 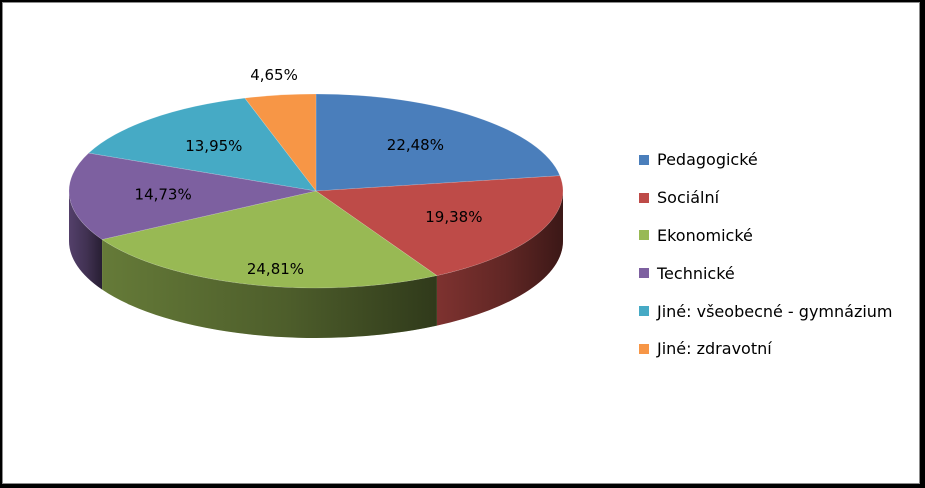 What do you see at coordinates (213, 146) in the screenshot?
I see `data-label-vseobecne-gymnazium: 13,95%` at bounding box center [213, 146].